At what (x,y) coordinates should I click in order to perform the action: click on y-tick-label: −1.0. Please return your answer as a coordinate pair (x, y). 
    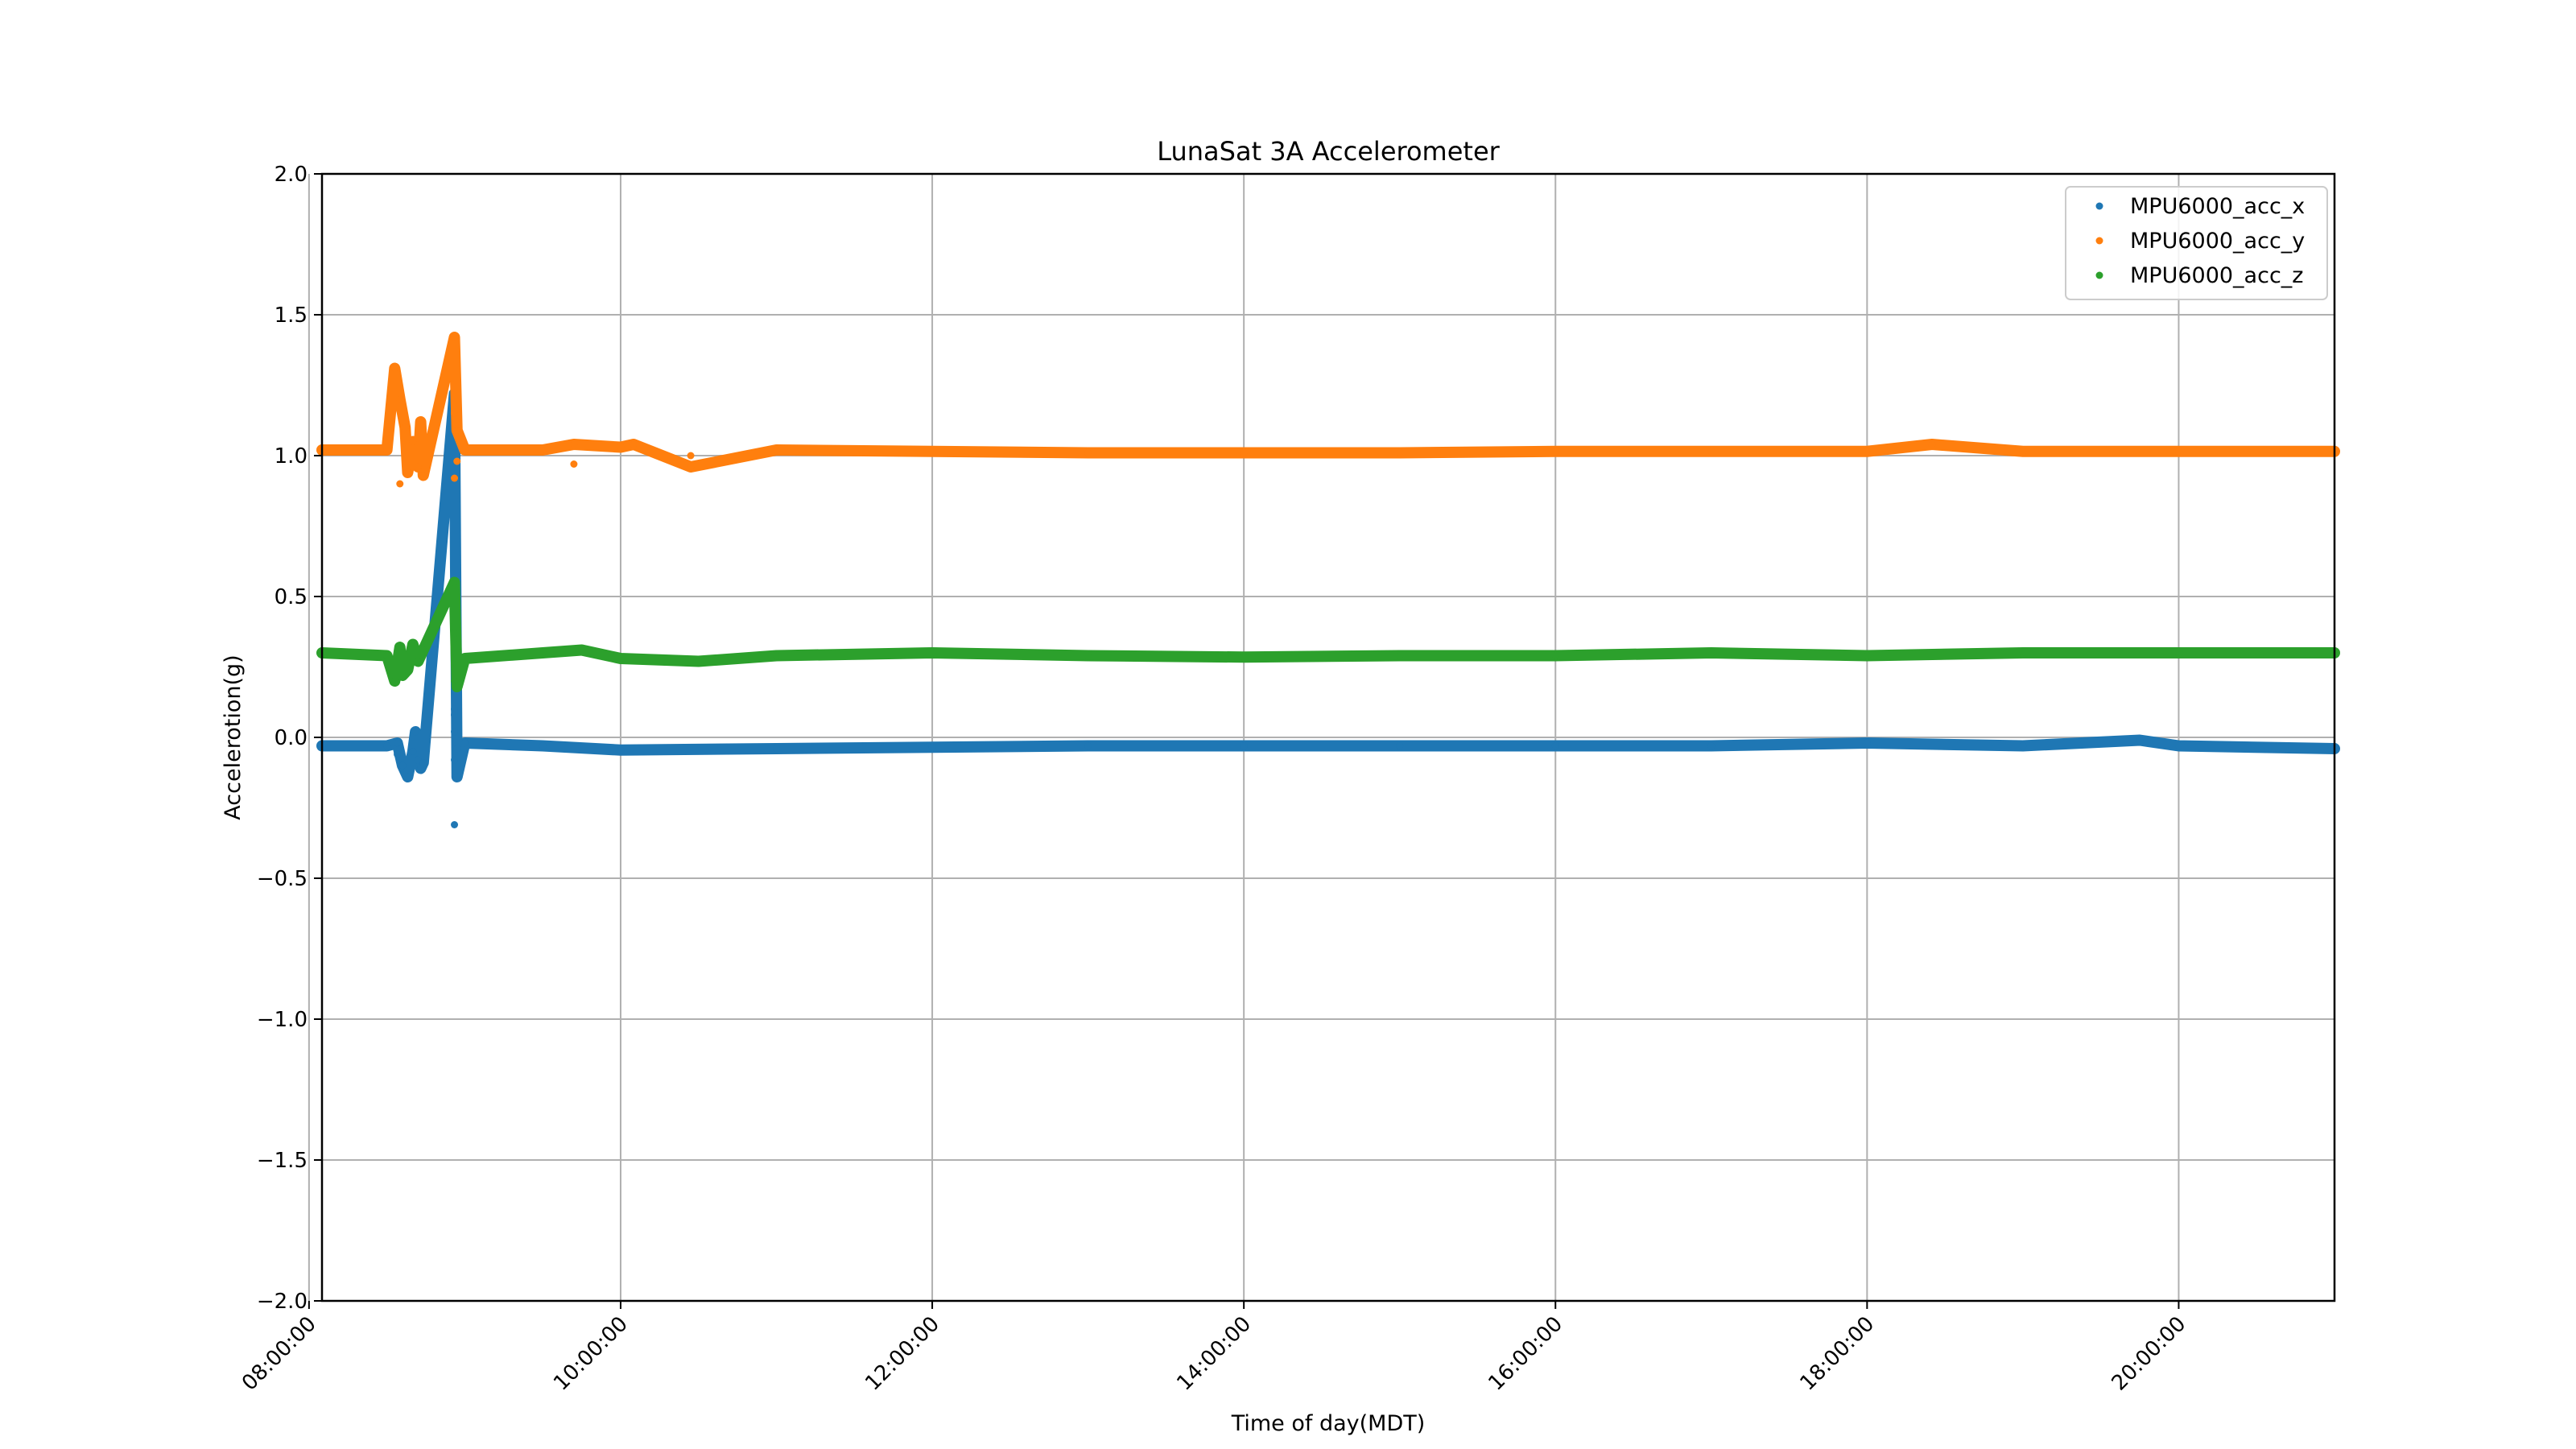
    Looking at the image, I should click on (282, 1020).